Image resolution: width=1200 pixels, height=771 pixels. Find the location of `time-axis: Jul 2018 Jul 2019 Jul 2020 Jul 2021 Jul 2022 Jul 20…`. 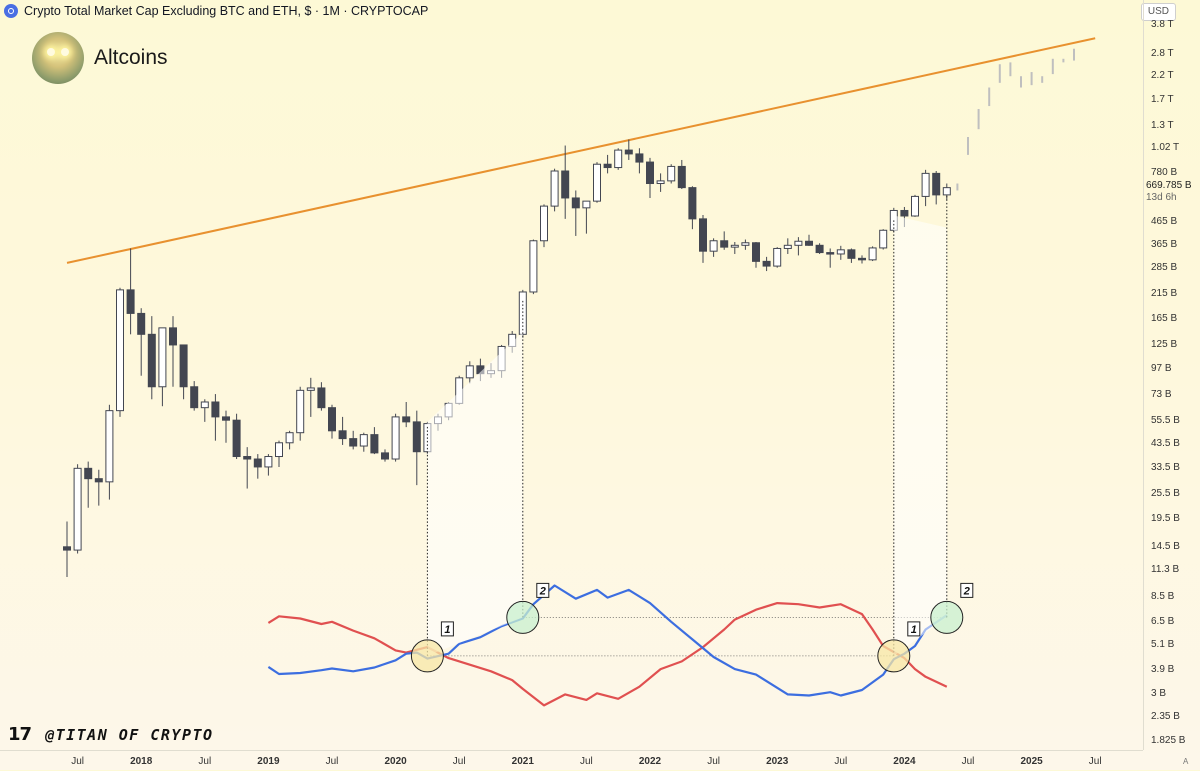

time-axis: Jul 2018 Jul 2019 Jul 2020 Jul 2021 Jul 2022 Jul 20… is located at coordinates (571, 760).